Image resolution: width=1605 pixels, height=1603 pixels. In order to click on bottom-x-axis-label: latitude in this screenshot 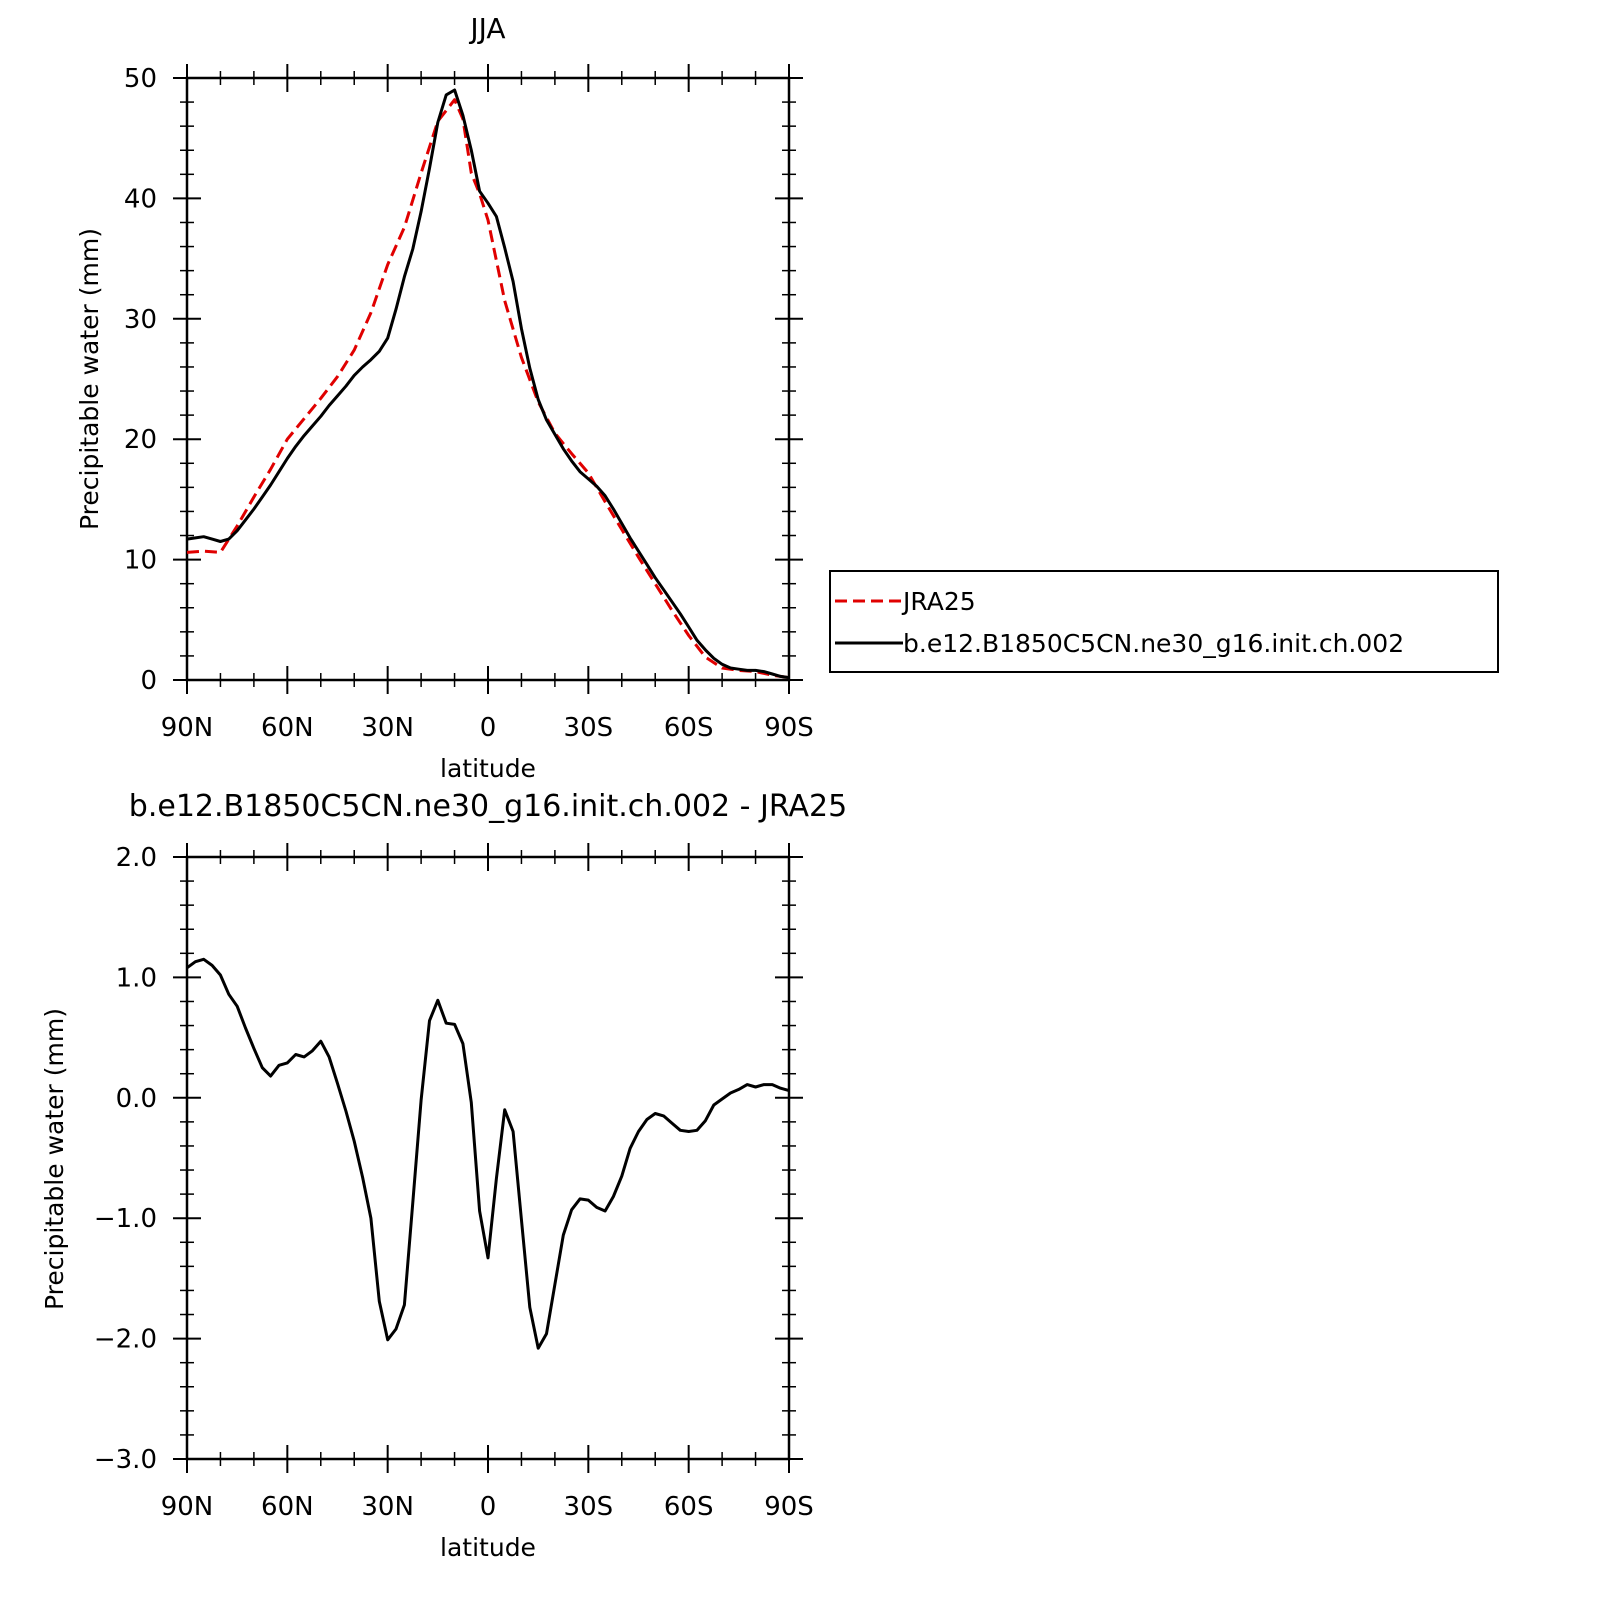, I will do `click(488, 1547)`.